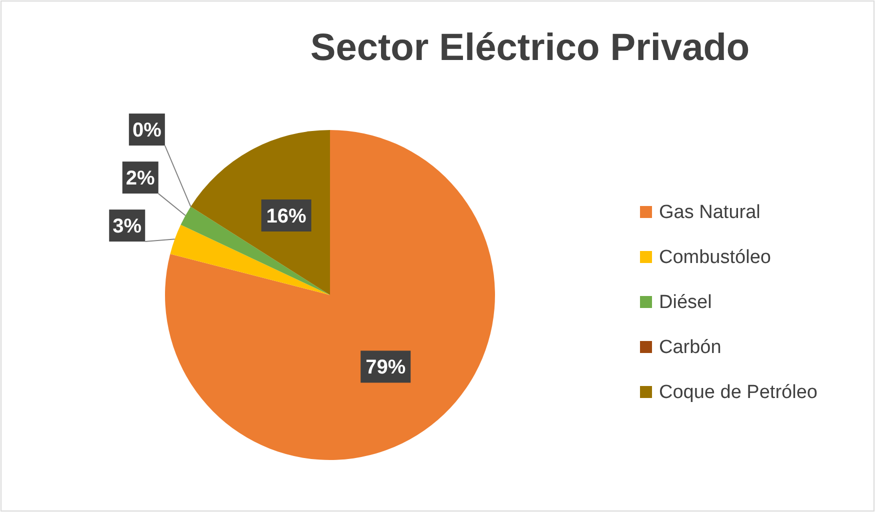  I want to click on data-label: 3%, so click(127, 227).